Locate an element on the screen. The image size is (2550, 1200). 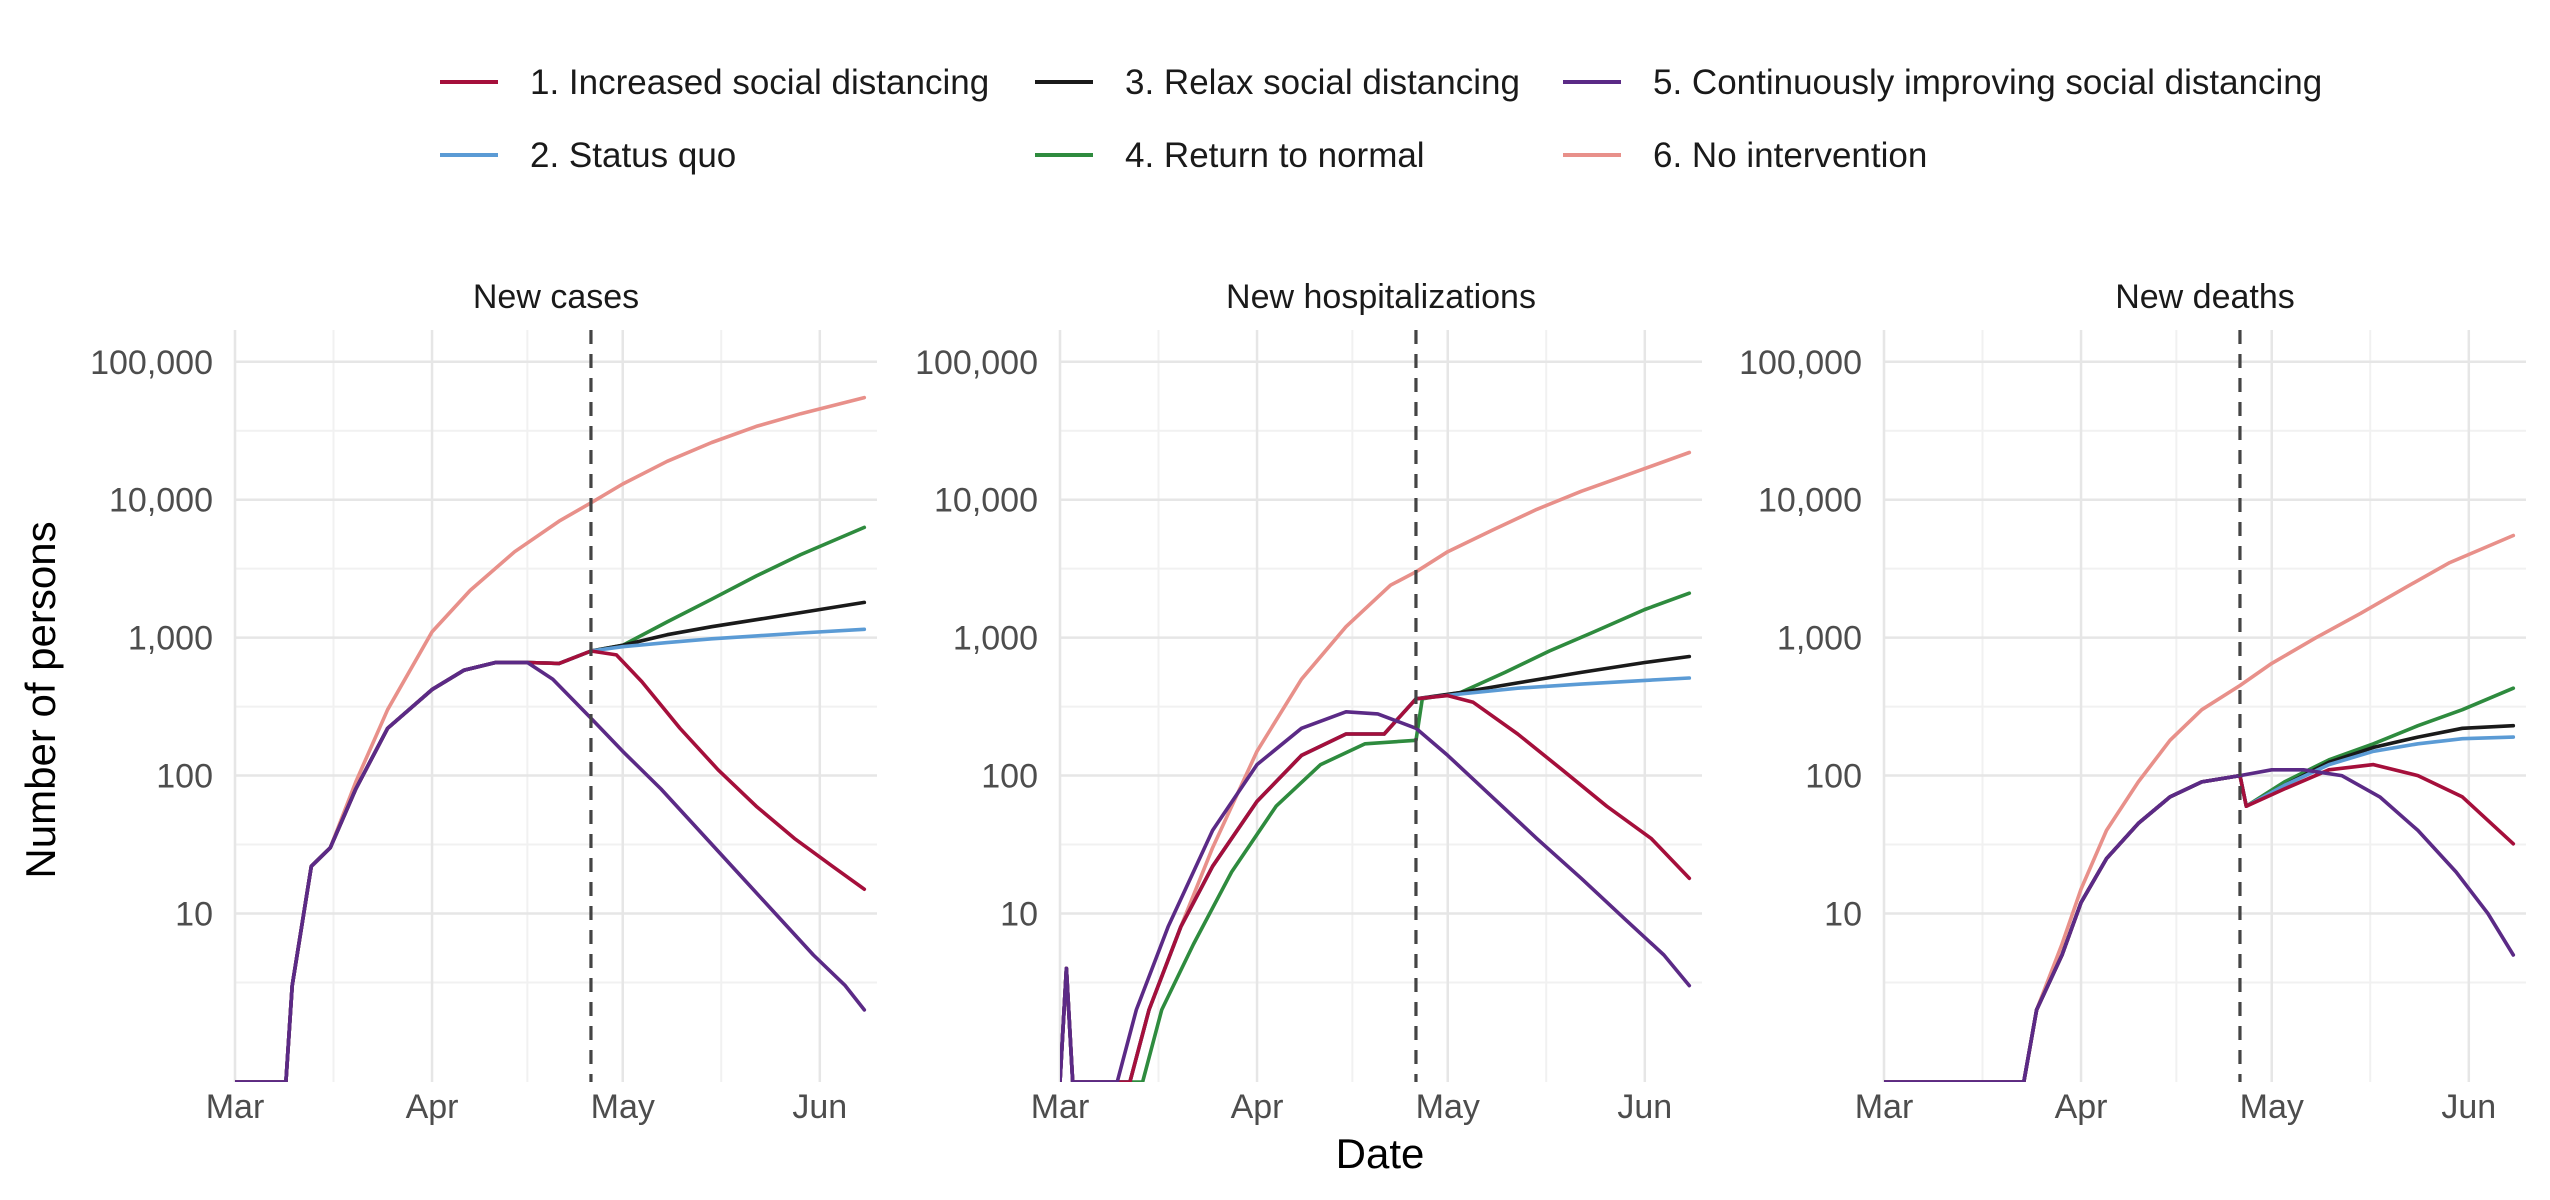
panel-title: New deaths is located at coordinates (2205, 297).